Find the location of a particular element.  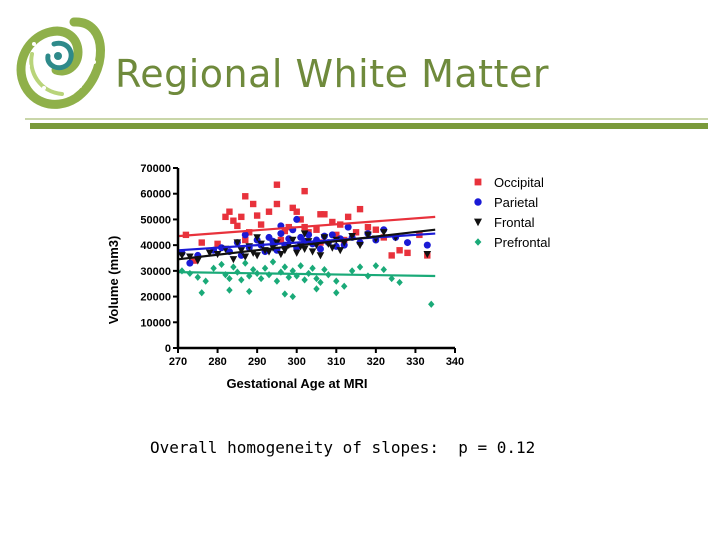

legend-label-parietal: Parietal is located at coordinates (516, 202).